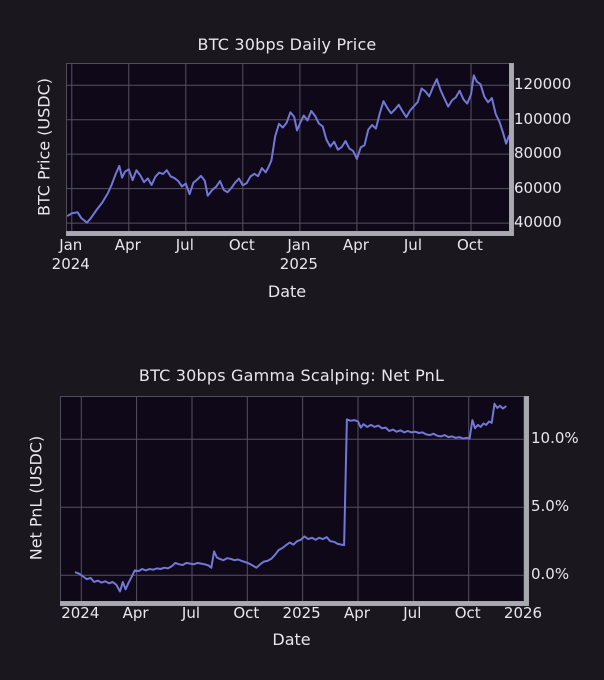  Describe the element at coordinates (291, 375) in the screenshot. I see `pnl-chart-title: BTC 30bps Gamma Scalping: Net PnL` at that location.